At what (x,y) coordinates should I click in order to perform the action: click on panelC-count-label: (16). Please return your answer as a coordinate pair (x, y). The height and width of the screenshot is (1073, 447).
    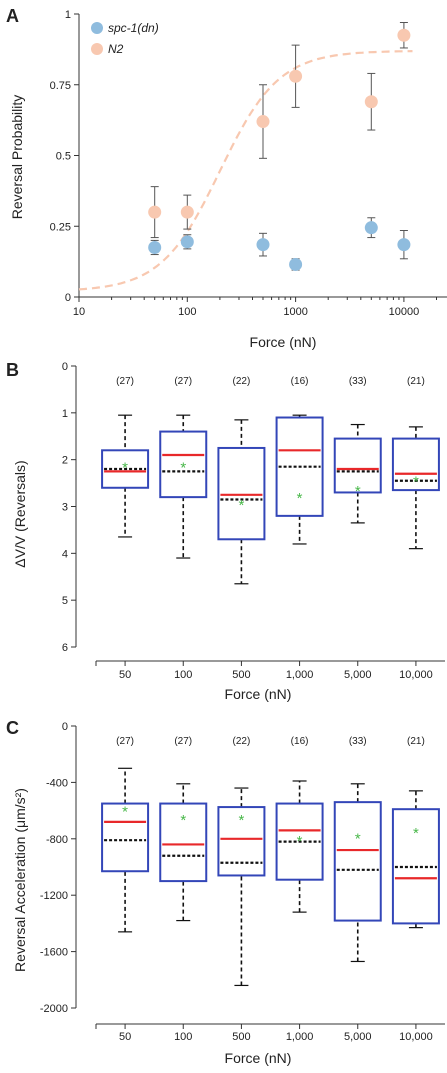
    Looking at the image, I should click on (300, 741).